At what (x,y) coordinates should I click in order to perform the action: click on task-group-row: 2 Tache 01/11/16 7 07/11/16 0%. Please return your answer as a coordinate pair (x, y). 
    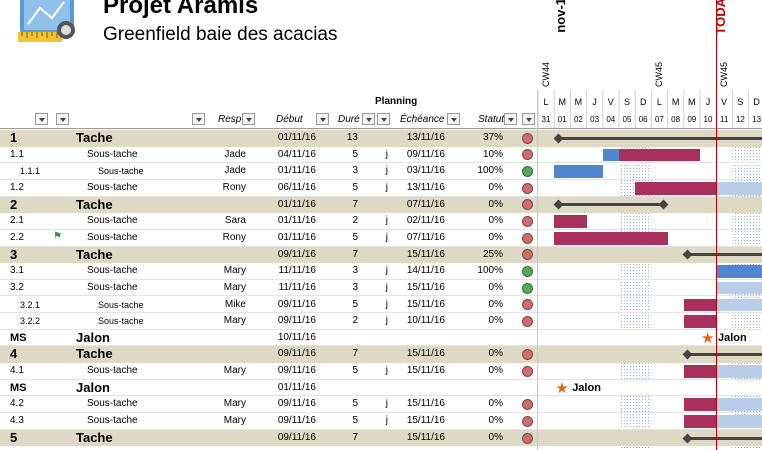
    Looking at the image, I should click on (381, 205).